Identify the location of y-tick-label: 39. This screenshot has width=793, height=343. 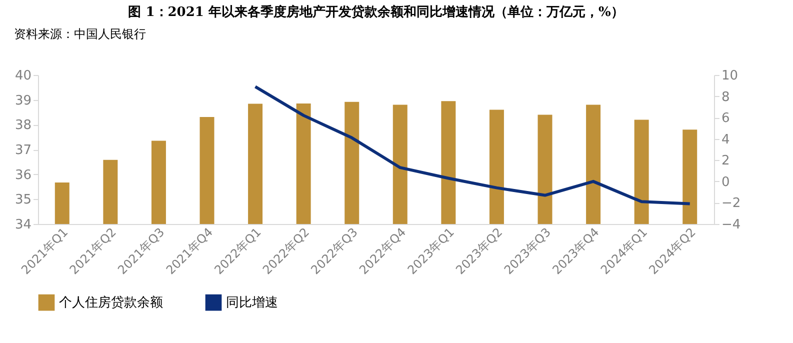
(23, 100).